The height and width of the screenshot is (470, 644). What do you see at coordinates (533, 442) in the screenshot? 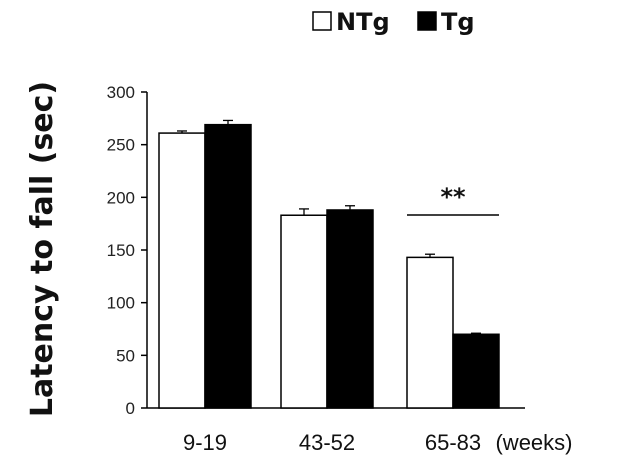
I see `x-axis-unit: (weeks)` at bounding box center [533, 442].